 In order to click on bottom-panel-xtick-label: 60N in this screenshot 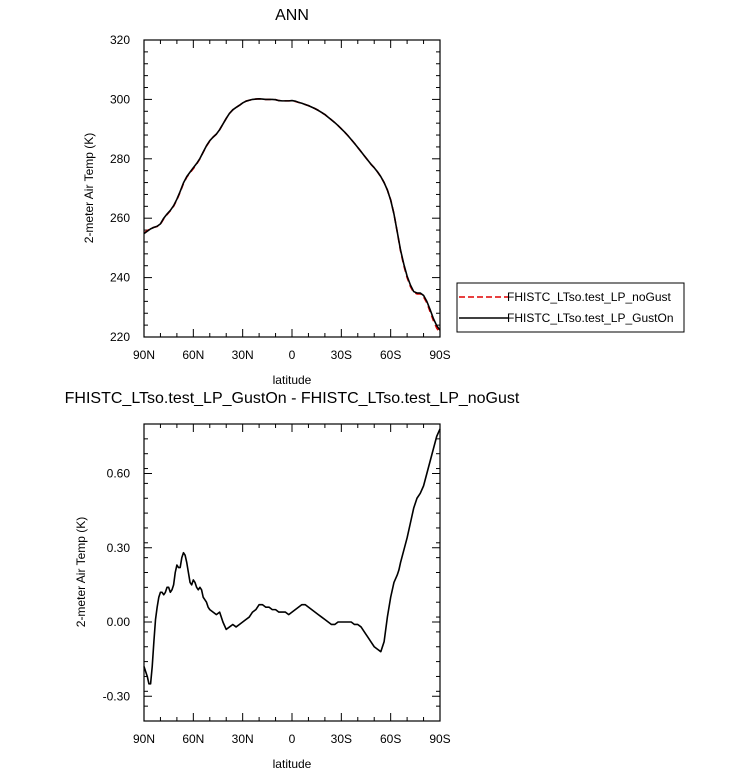, I will do `click(193, 739)`.